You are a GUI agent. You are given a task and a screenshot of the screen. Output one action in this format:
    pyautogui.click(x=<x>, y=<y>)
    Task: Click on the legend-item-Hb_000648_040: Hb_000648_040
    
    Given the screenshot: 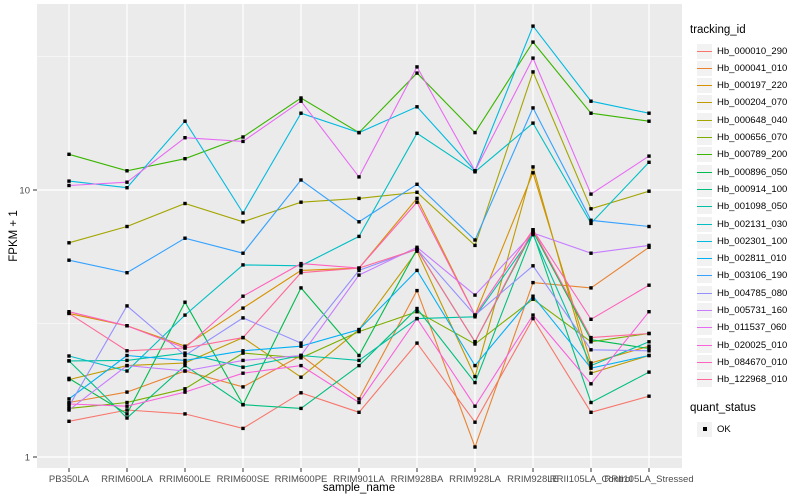 What is the action you would take?
    pyautogui.click(x=737, y=120)
    